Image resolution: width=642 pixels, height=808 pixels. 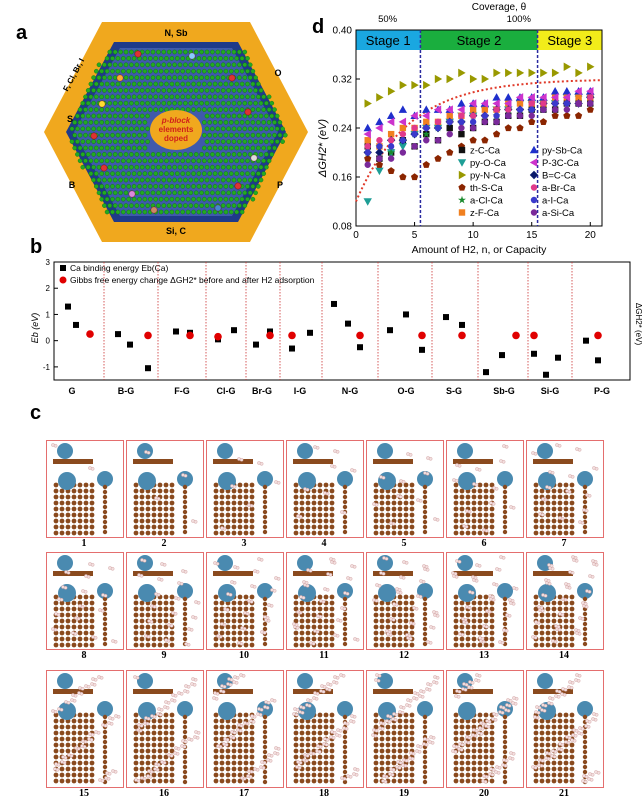 I want to click on stage-band, so click(x=569, y=40).